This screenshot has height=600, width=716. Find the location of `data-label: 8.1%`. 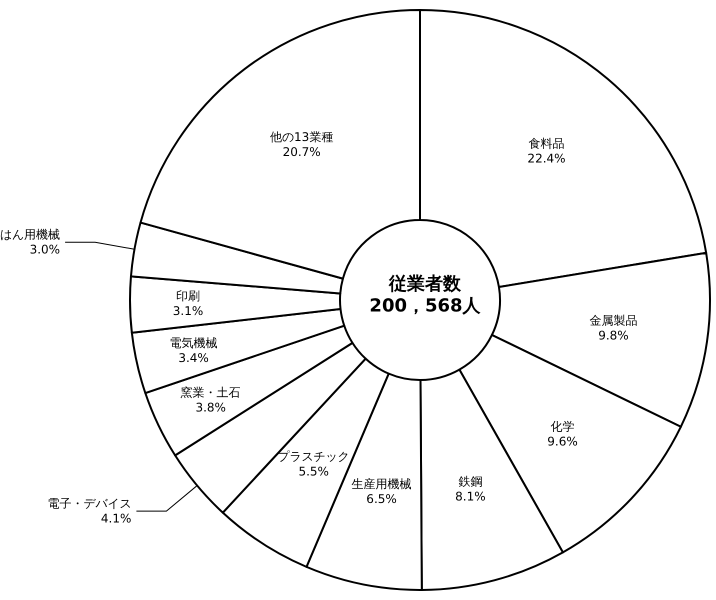

data-label: 8.1% is located at coordinates (470, 496).